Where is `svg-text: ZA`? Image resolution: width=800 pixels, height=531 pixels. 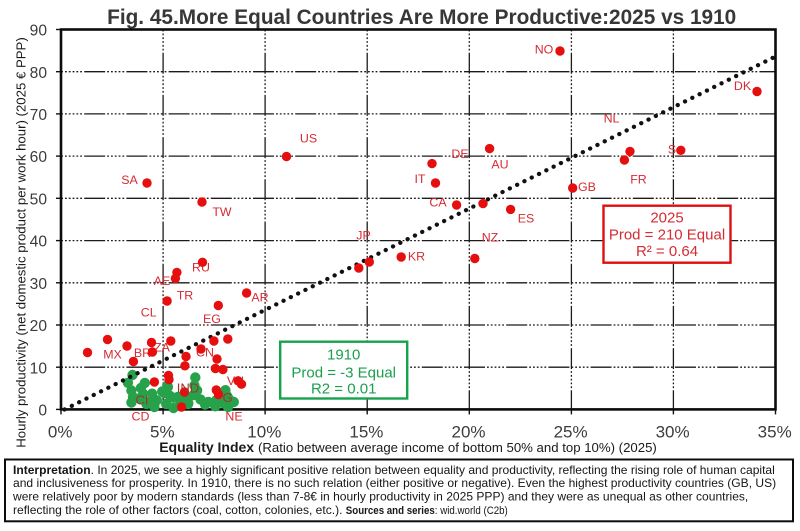
svg-text: ZA is located at coordinates (162, 347).